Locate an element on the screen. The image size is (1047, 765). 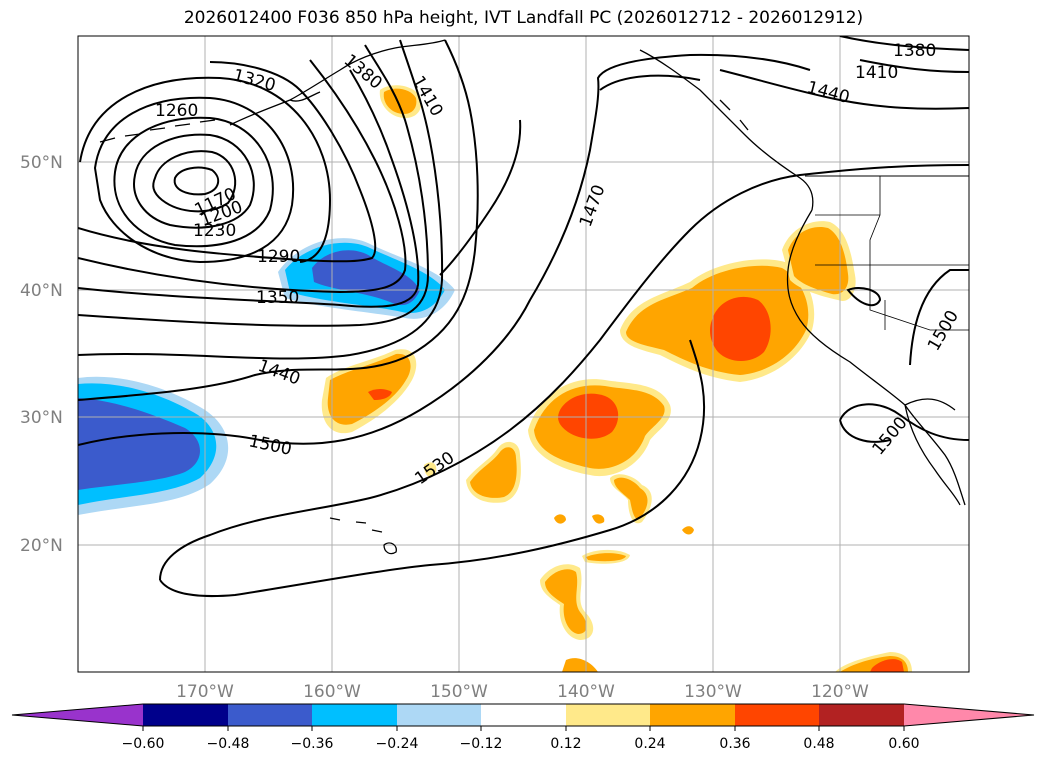
contour-1500-se is located at coordinates (904, 423).